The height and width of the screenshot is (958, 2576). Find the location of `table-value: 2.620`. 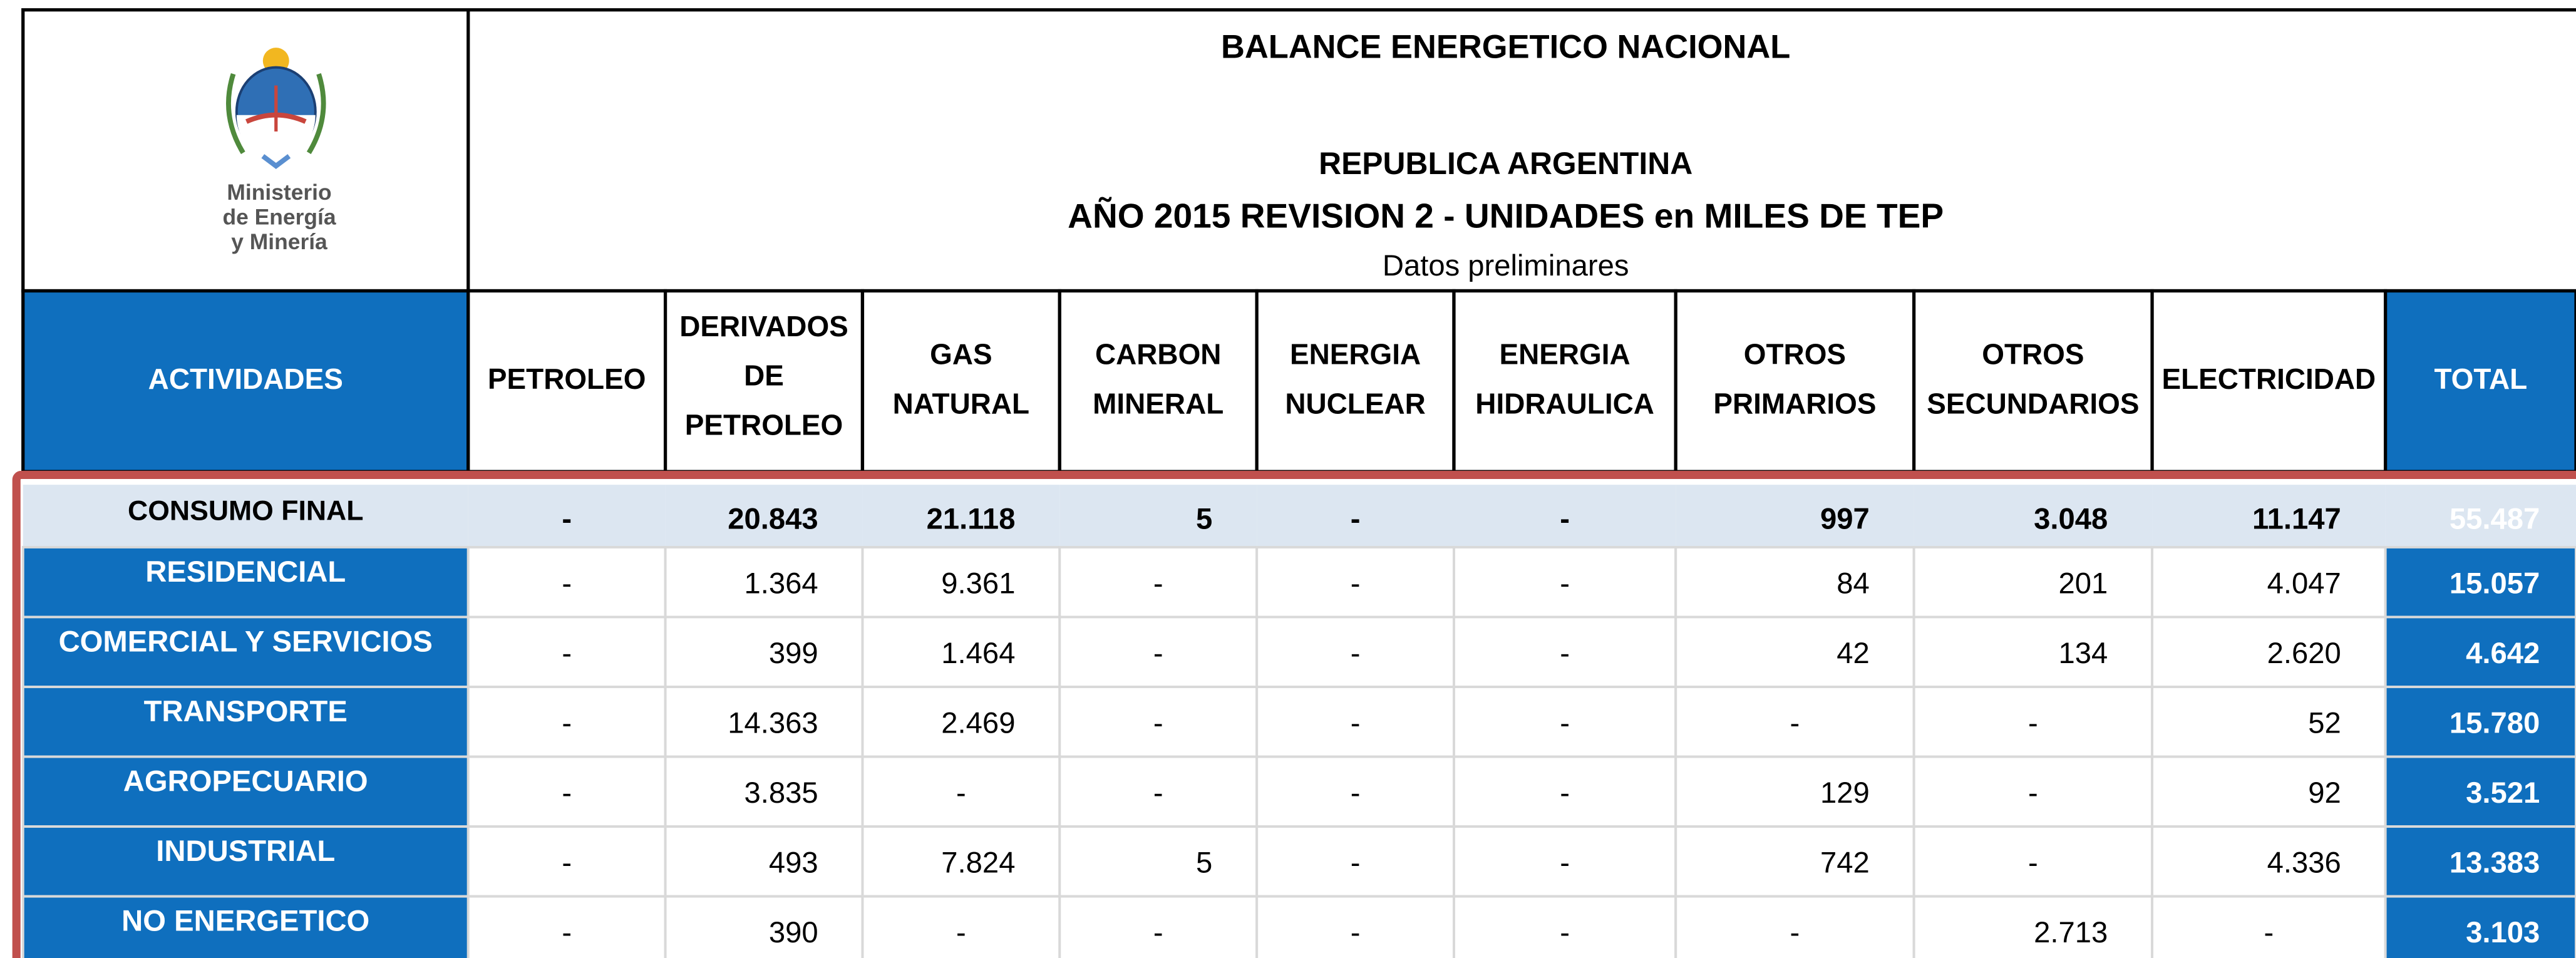

table-value: 2.620 is located at coordinates (2304, 653).